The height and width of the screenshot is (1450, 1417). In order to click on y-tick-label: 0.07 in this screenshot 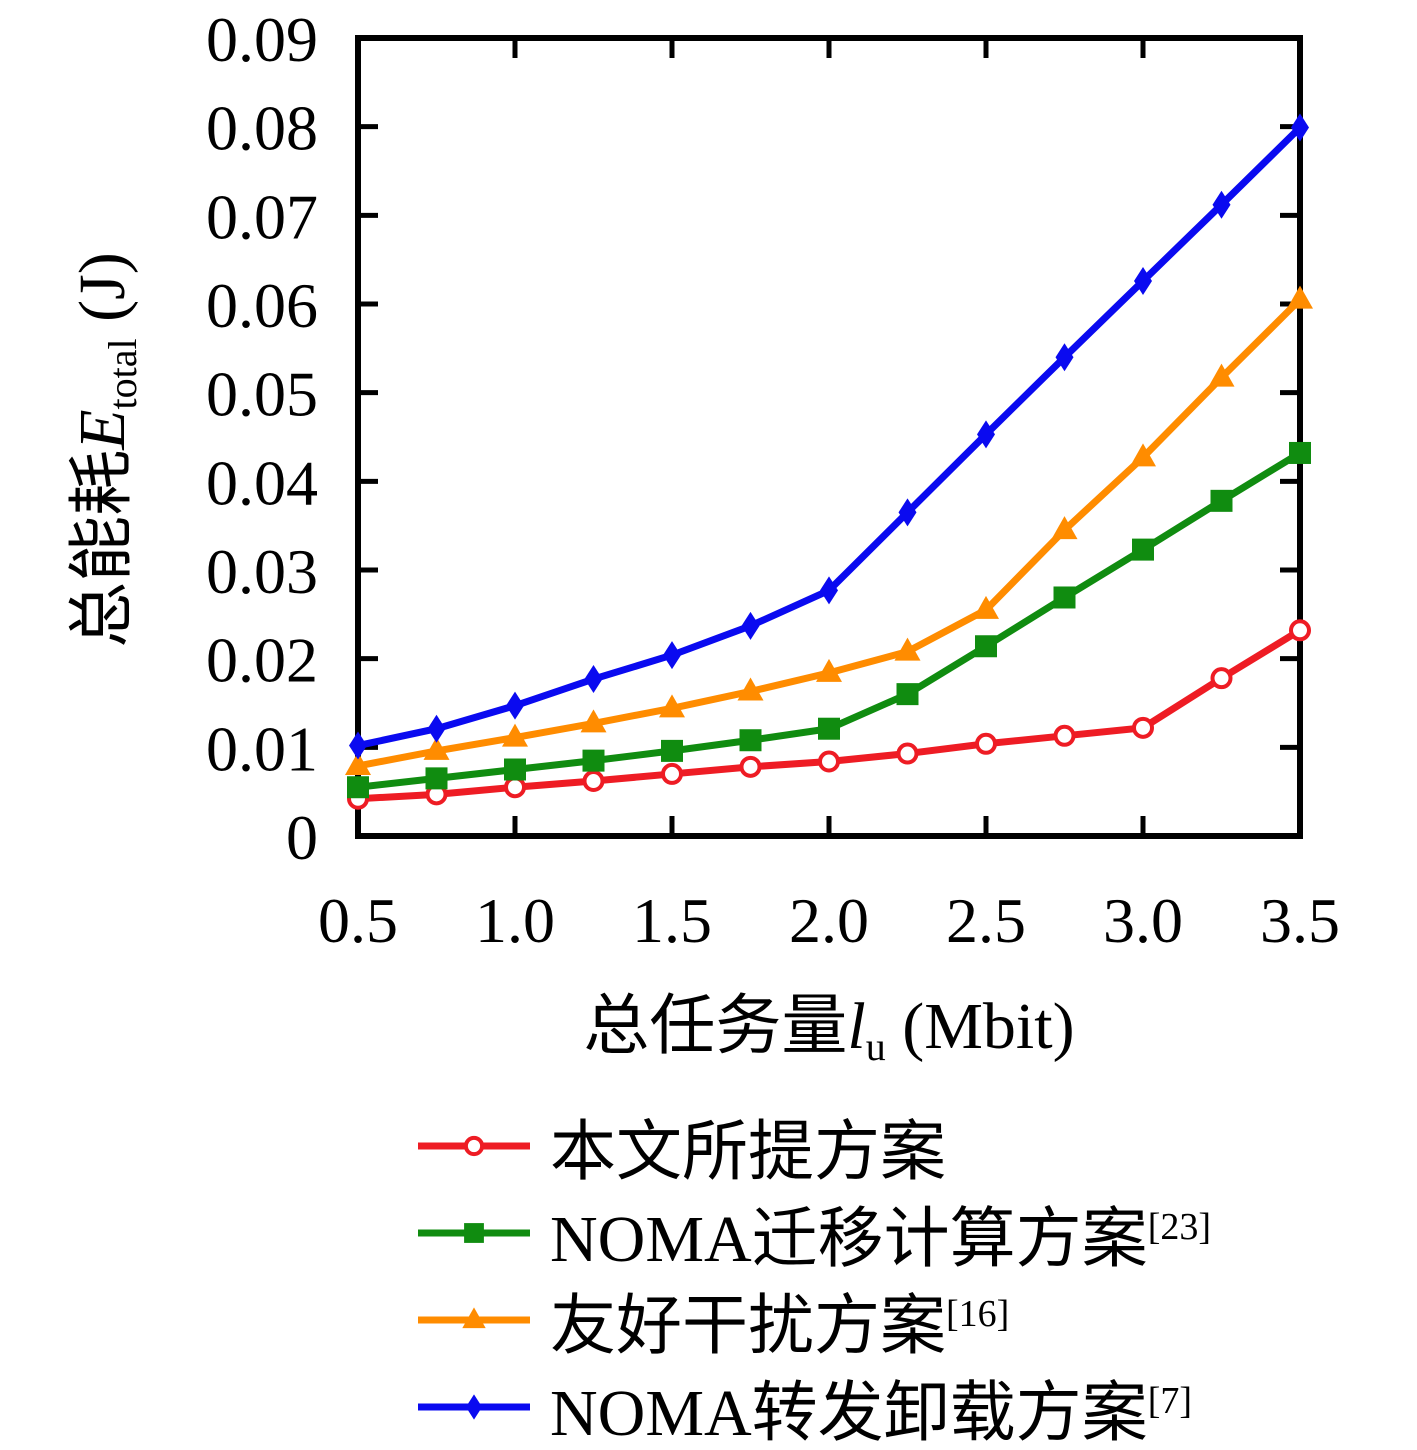, I will do `click(262, 216)`.